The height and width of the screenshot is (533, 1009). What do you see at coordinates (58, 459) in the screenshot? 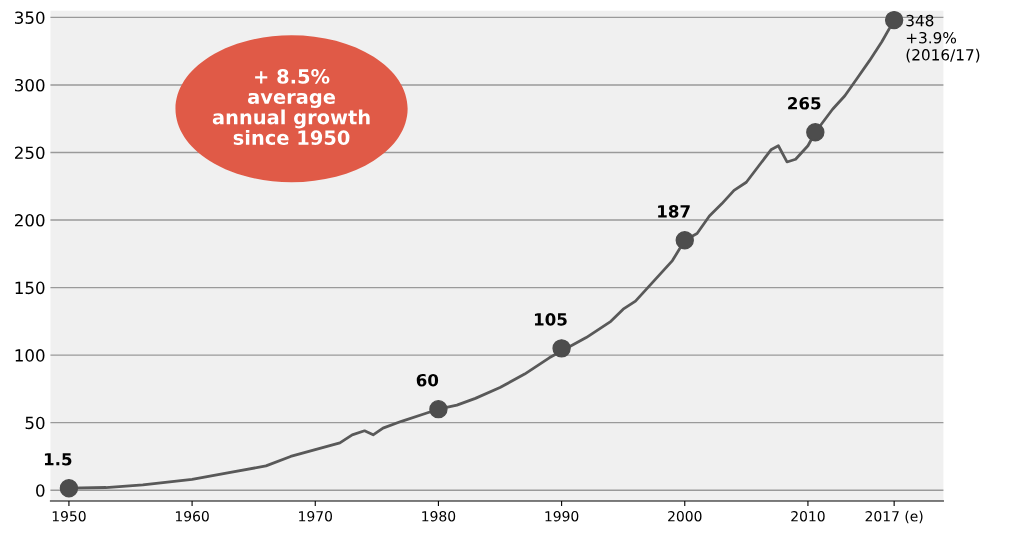
I see `annotation: 1.5` at bounding box center [58, 459].